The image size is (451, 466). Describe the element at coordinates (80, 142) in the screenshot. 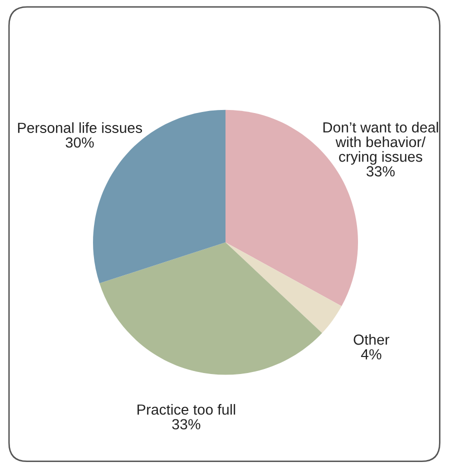

I see `data-label: 30%` at that location.